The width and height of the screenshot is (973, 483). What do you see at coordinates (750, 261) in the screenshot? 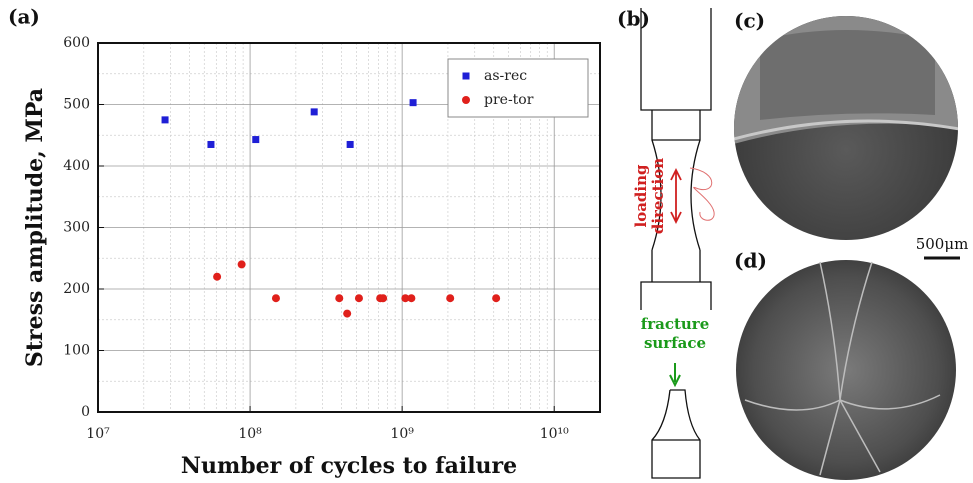
I see `panel-label: (d)` at bounding box center [750, 261].